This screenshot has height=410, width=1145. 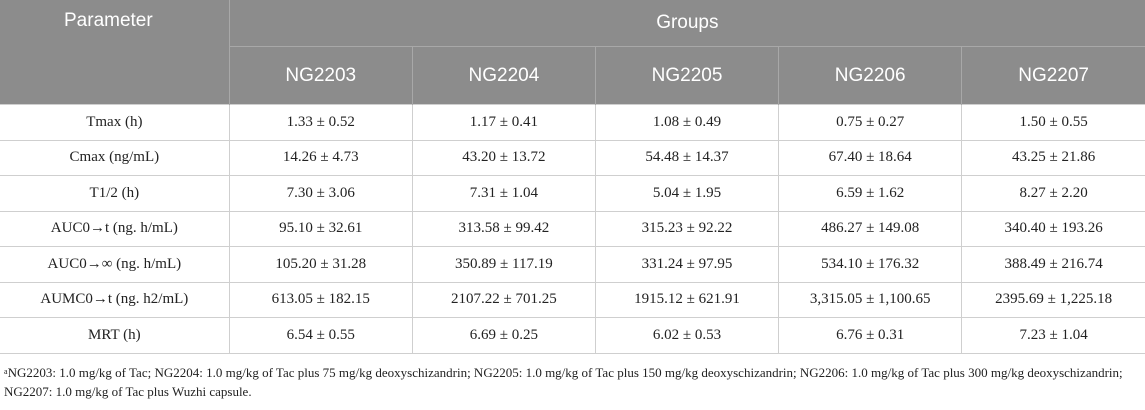 I want to click on groups-header: Groups, so click(x=687, y=23).